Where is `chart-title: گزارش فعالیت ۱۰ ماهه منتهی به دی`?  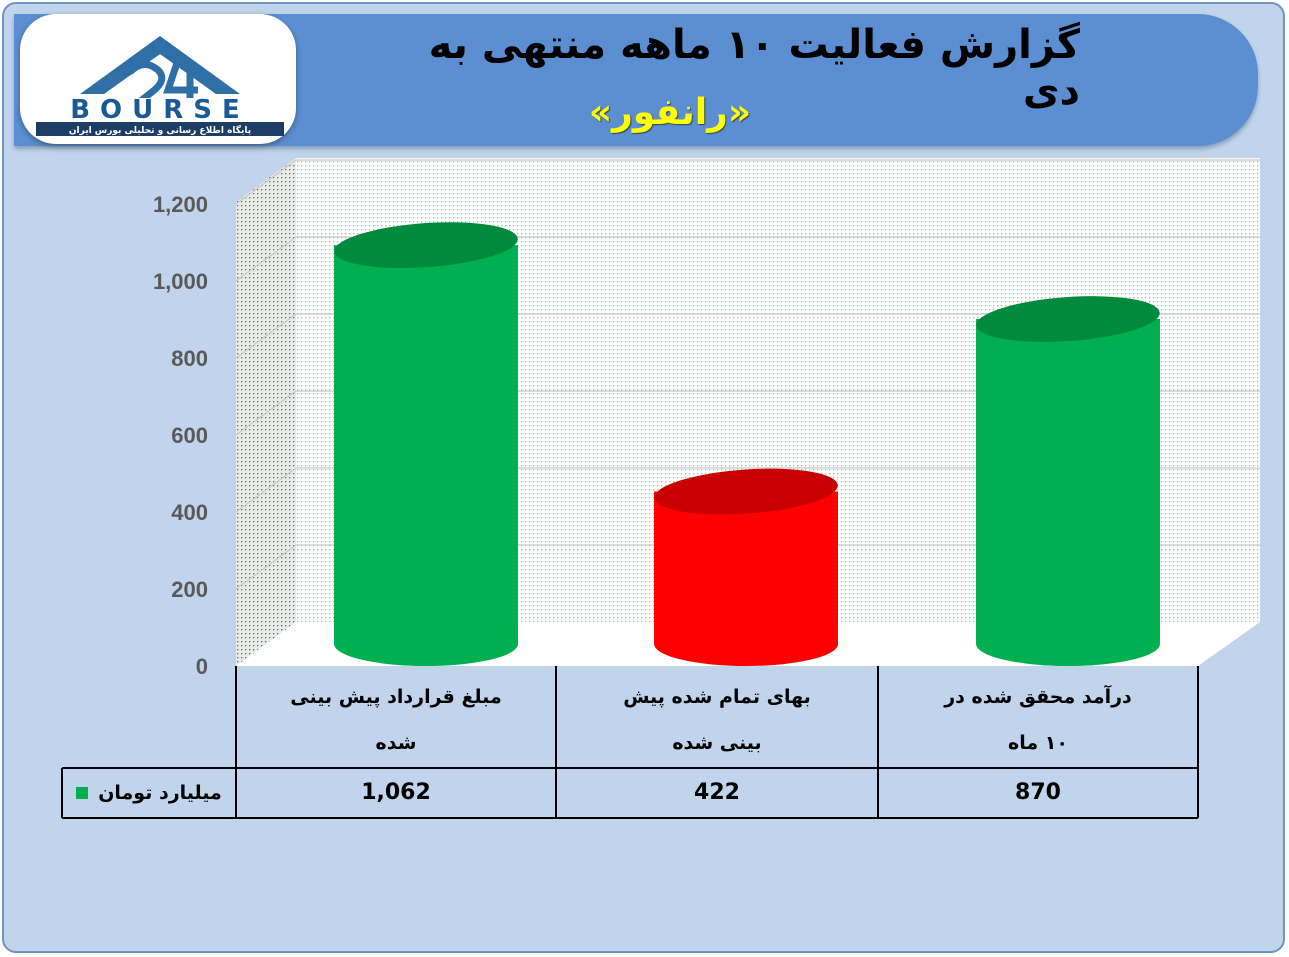 chart-title: گزارش فعالیت ۱۰ ماهه منتهی به دی is located at coordinates (754, 68).